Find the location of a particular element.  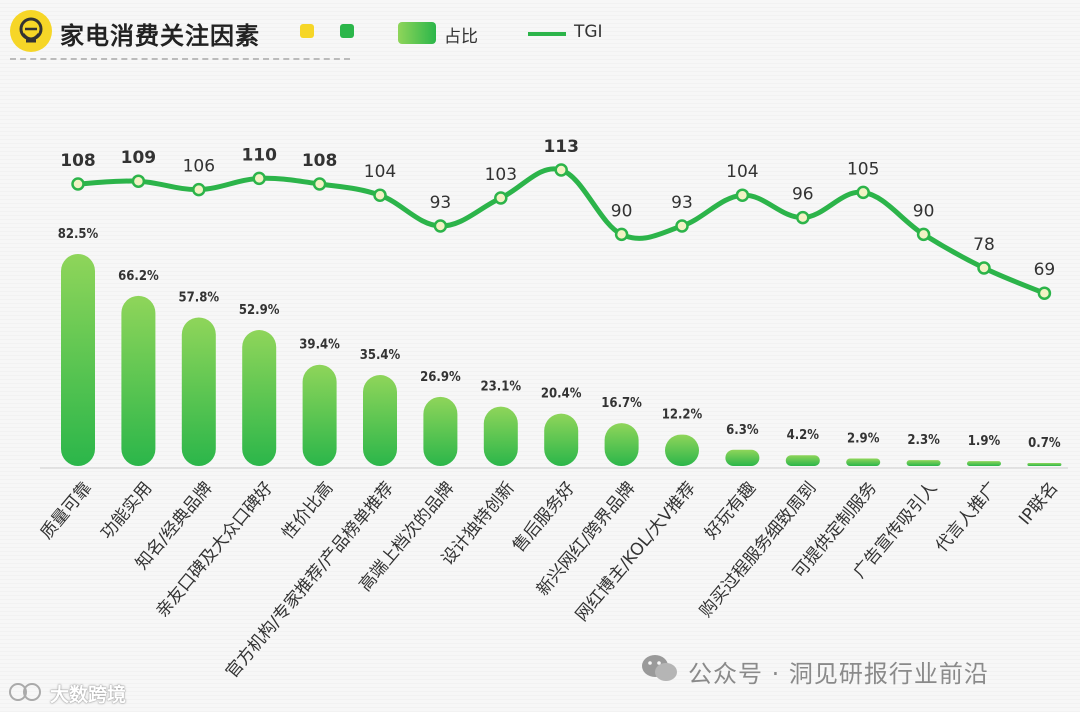

bar-value-label: 57.8% is located at coordinates (199, 297).